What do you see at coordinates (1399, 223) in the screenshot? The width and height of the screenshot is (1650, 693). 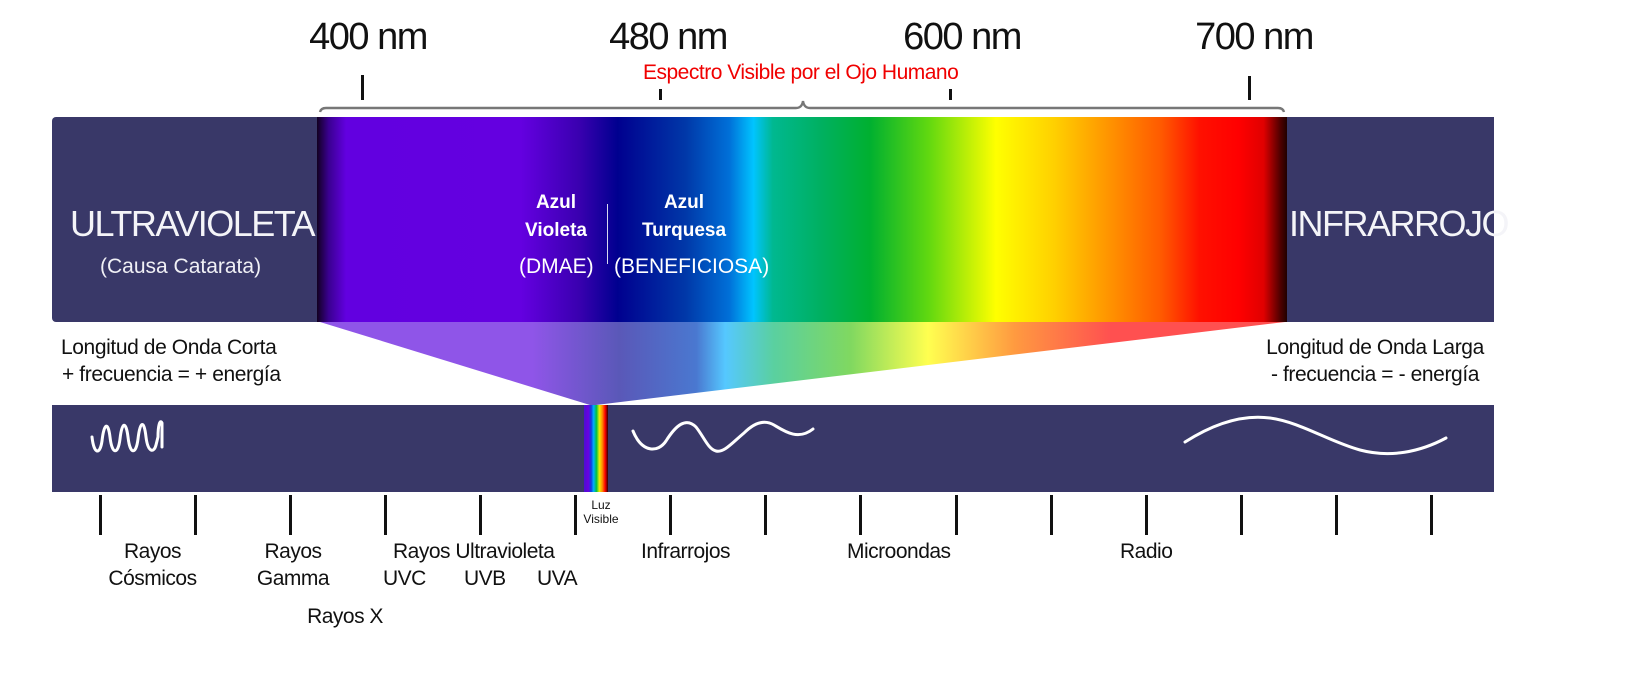 I see `infrared-title: INFRARROJO` at bounding box center [1399, 223].